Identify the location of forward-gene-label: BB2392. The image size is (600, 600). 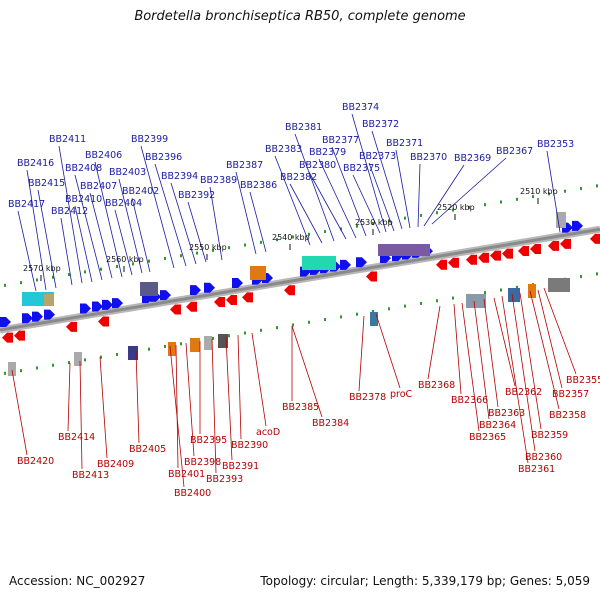
(196, 195).